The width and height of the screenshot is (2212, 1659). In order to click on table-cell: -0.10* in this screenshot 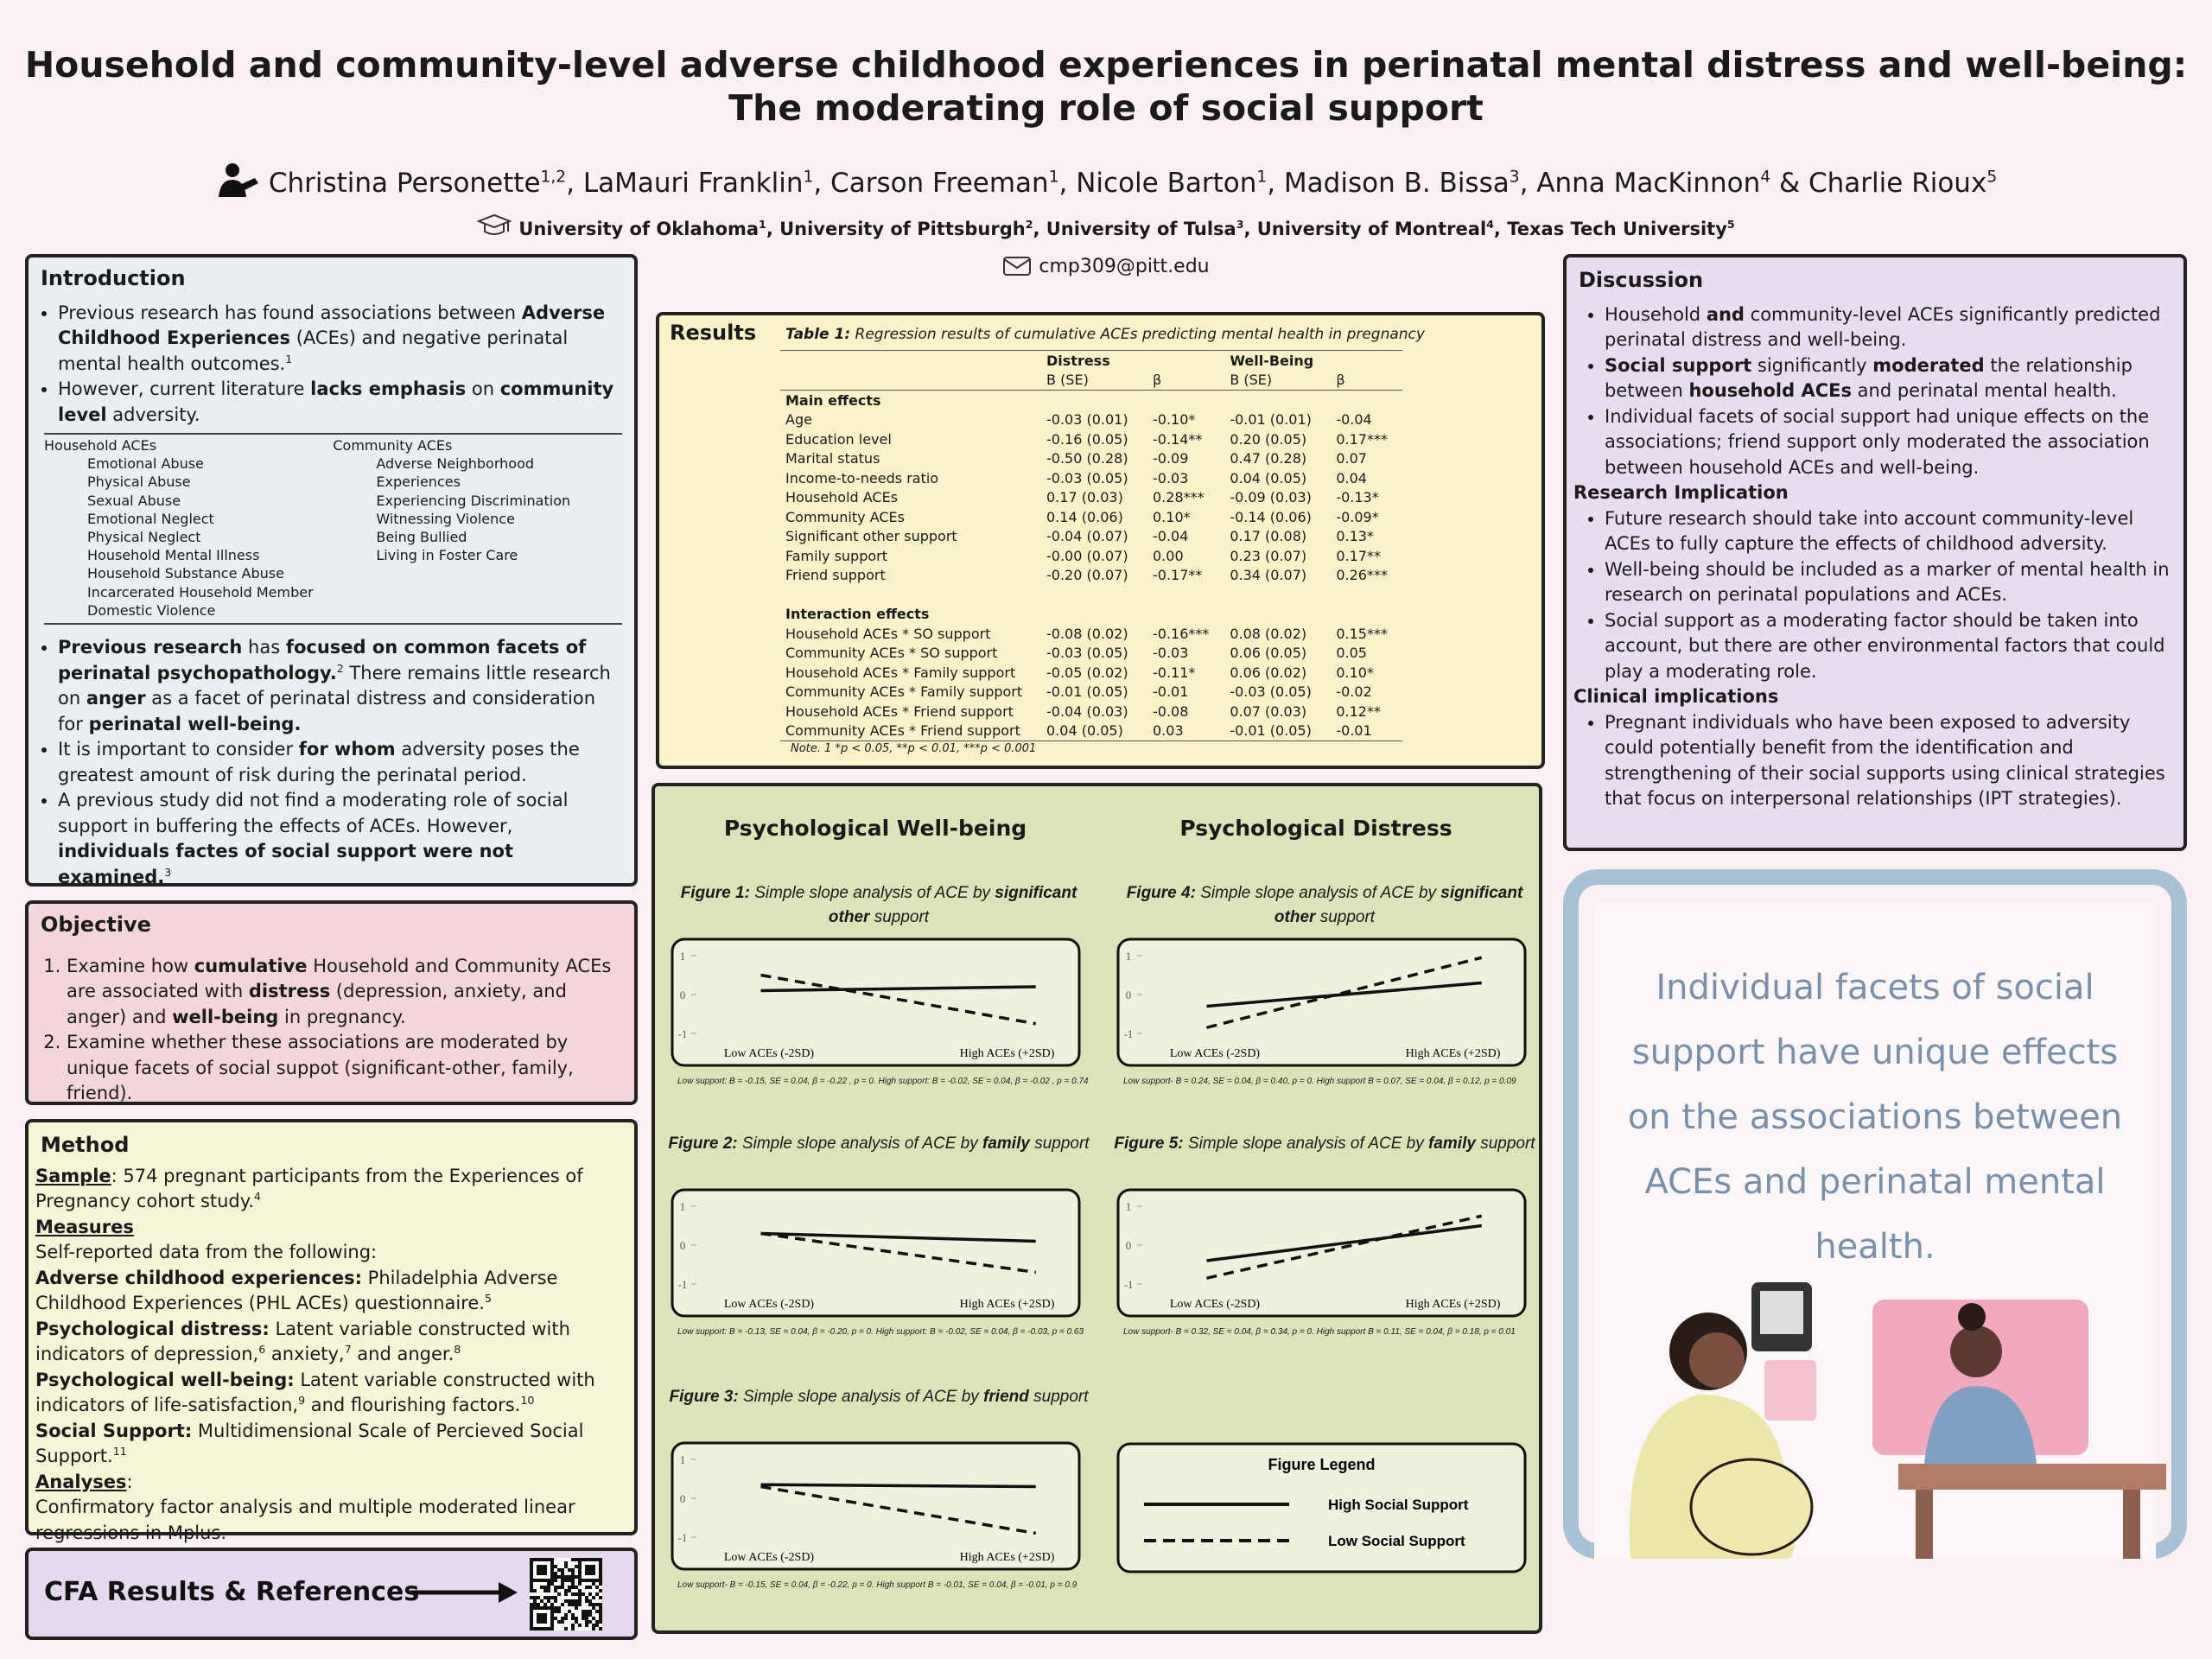, I will do `click(1174, 420)`.